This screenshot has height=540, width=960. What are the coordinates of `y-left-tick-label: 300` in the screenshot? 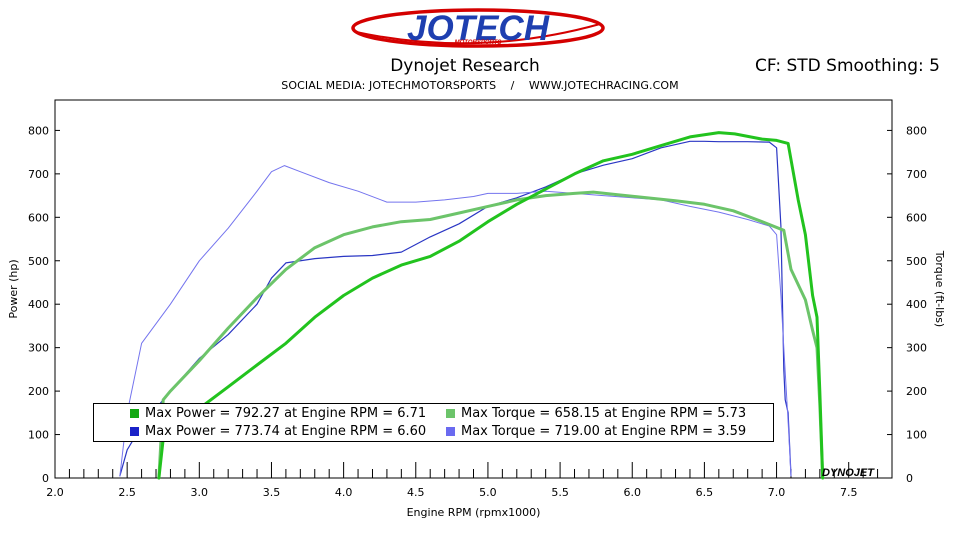 It's located at (38, 348).